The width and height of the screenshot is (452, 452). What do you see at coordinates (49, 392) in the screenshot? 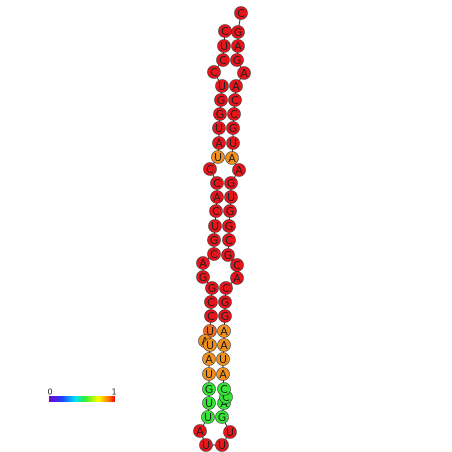
I see `colorbar-min: 0` at bounding box center [49, 392].